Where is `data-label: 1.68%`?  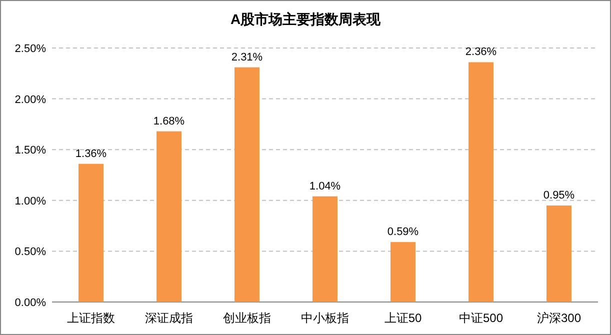
data-label: 1.68% is located at coordinates (169, 121).